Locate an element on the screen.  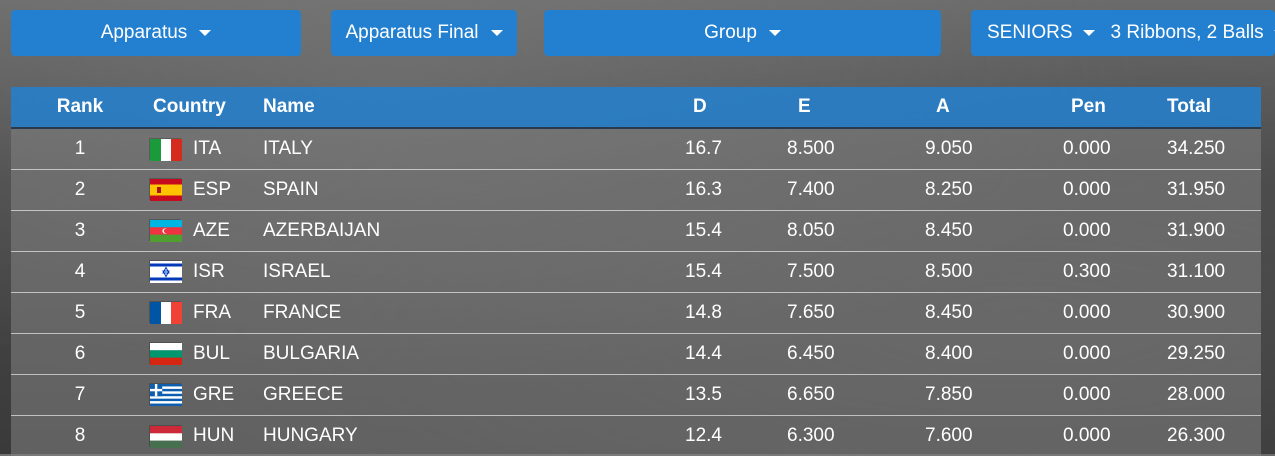
total-cell: 30.900 is located at coordinates (1196, 312).